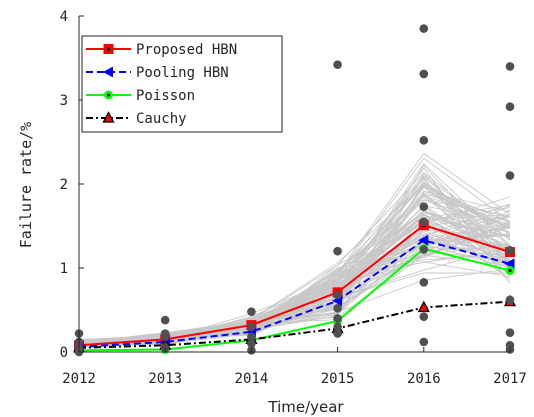 The height and width of the screenshot is (417, 534). What do you see at coordinates (305, 407) in the screenshot?
I see `x-axis-label: Time/year` at bounding box center [305, 407].